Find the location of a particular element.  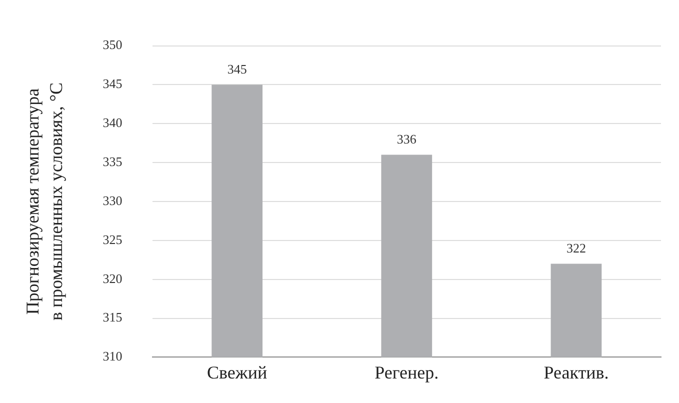

data-label: 345 is located at coordinates (237, 69).